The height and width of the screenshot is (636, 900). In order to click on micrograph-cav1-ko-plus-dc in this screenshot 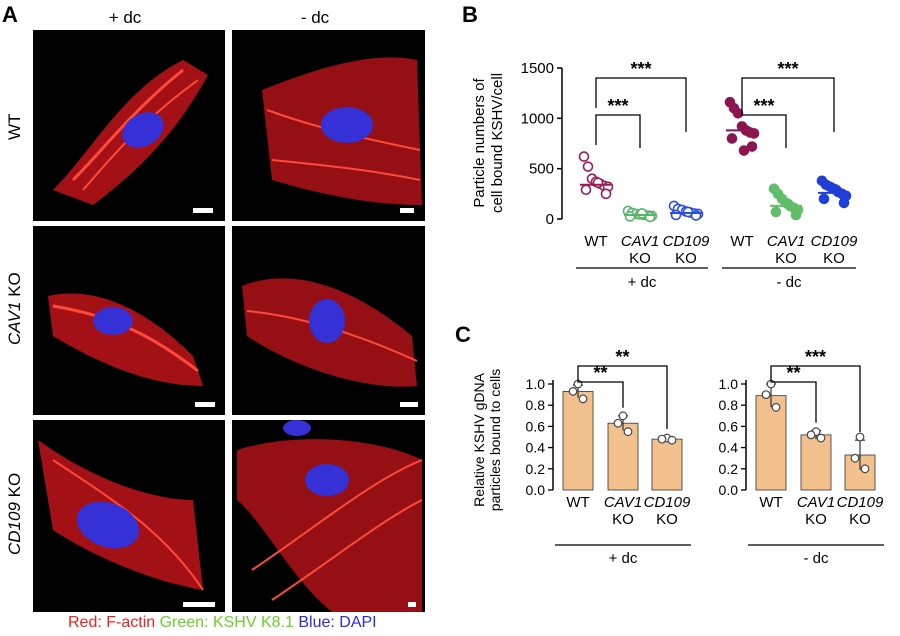, I will do `click(129, 320)`.